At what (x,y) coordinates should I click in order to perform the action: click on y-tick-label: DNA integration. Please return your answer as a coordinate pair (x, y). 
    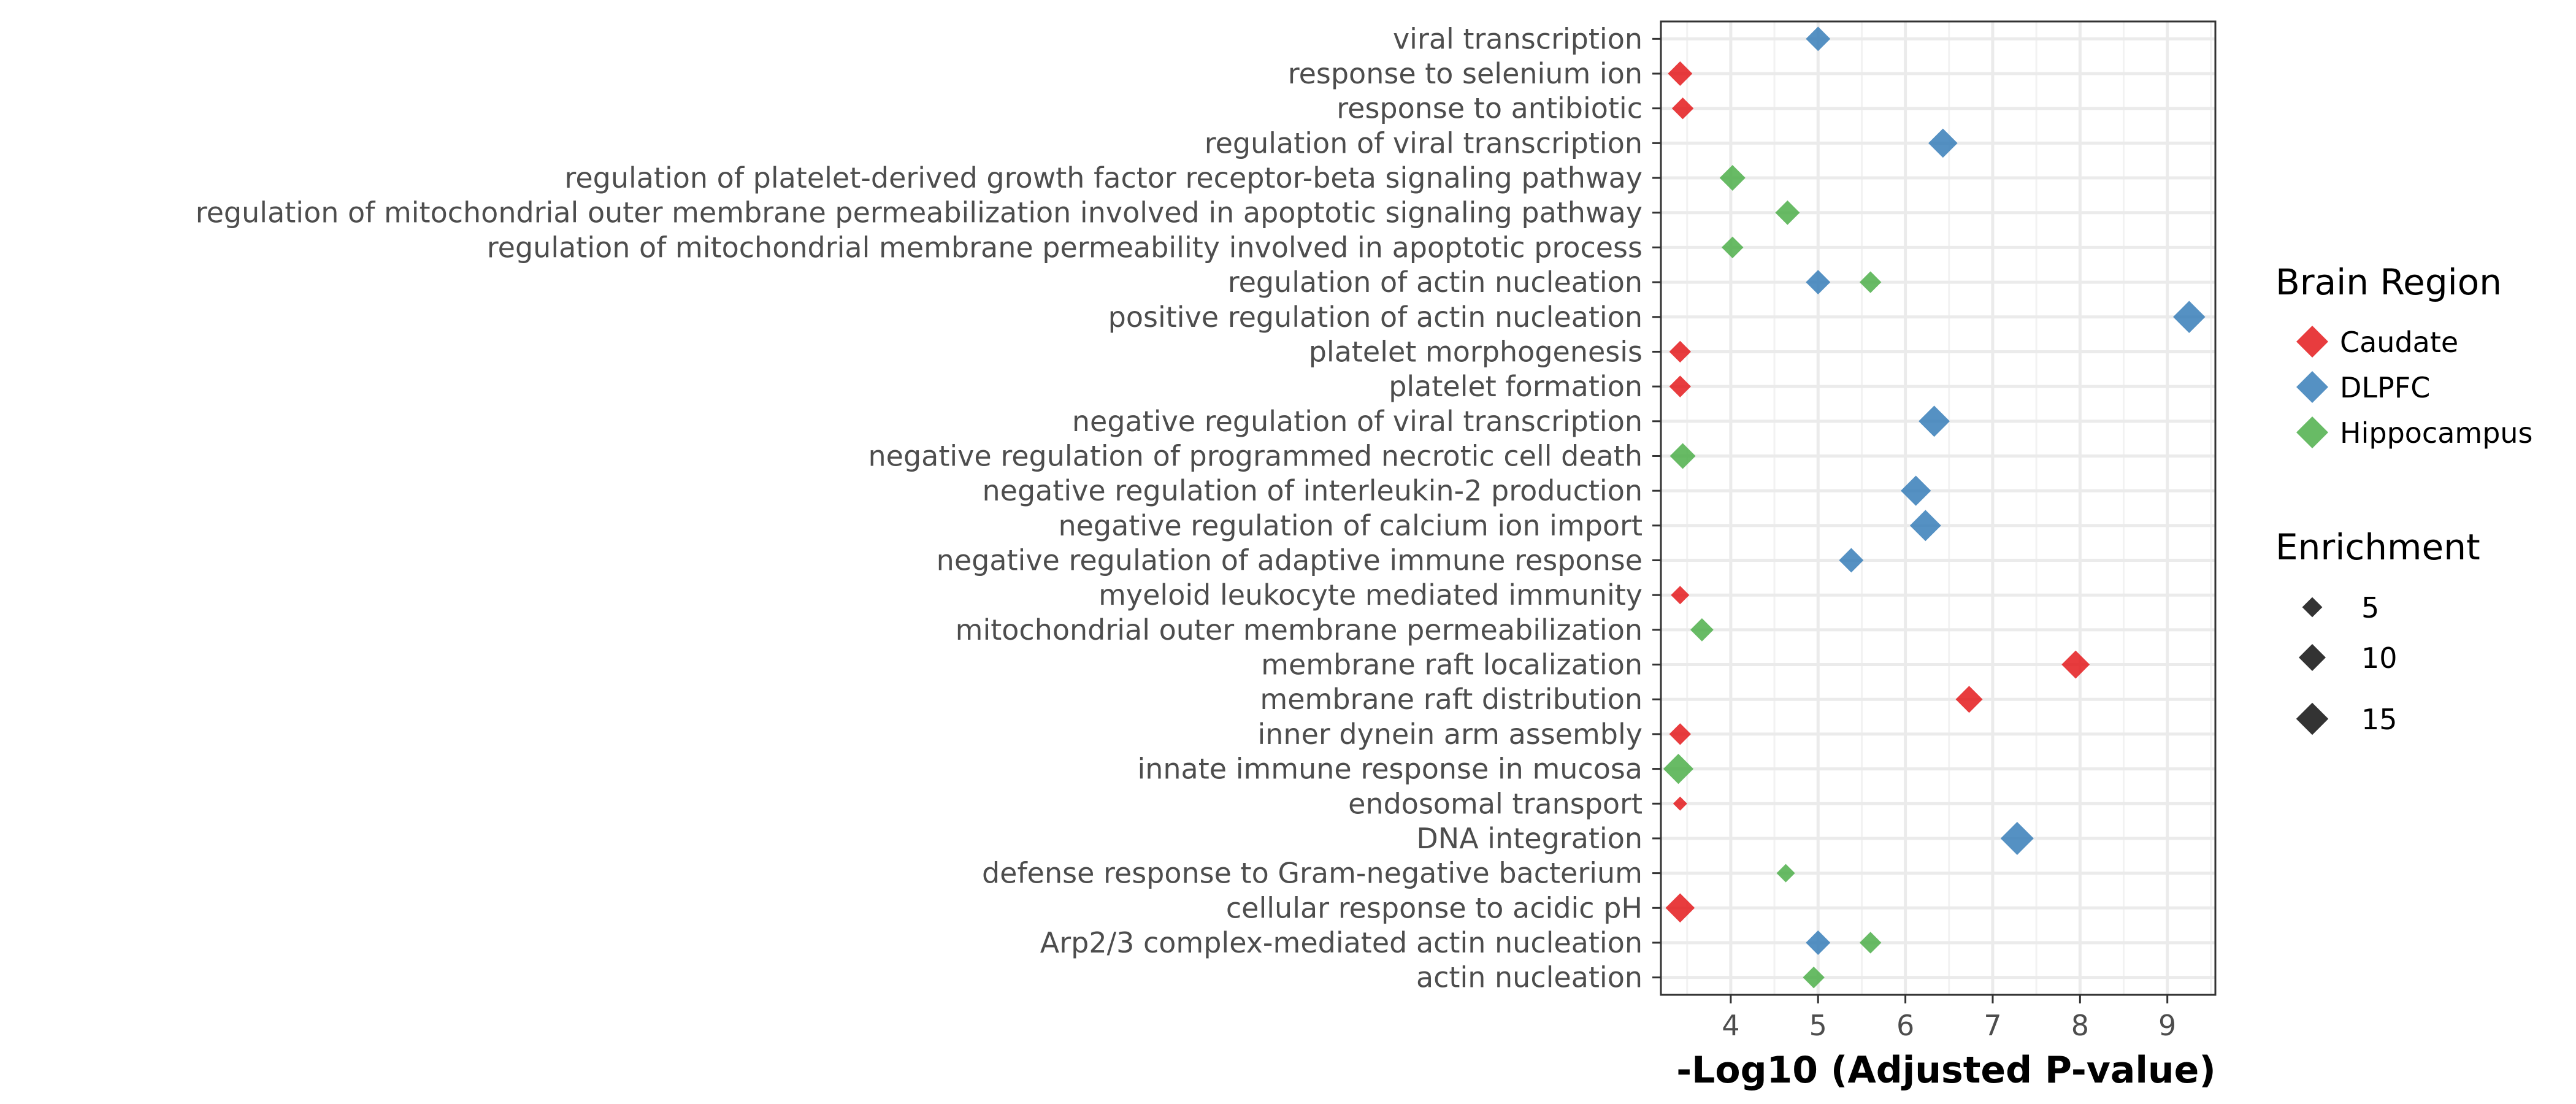
    Looking at the image, I should click on (1529, 838).